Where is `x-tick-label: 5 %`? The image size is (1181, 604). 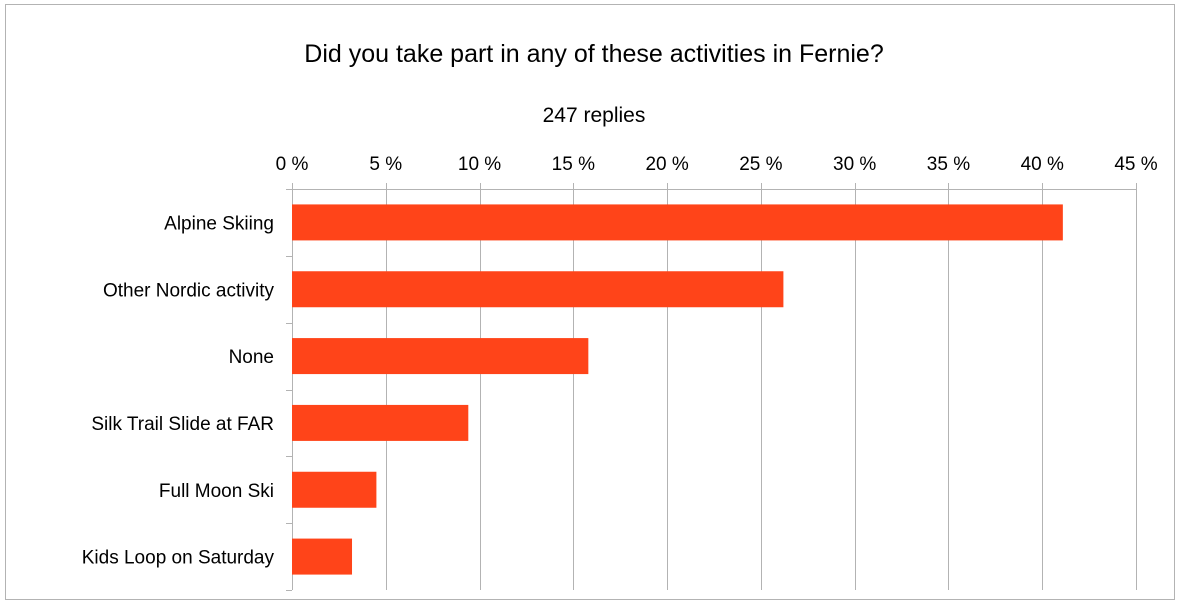 x-tick-label: 5 % is located at coordinates (385, 164).